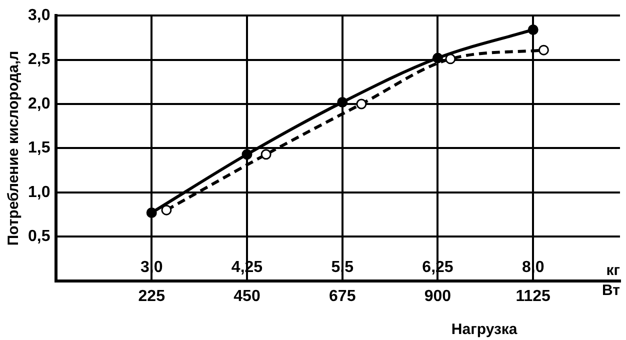 This screenshot has height=340, width=626. I want to click on x-tick-label: 1125, so click(533, 296).